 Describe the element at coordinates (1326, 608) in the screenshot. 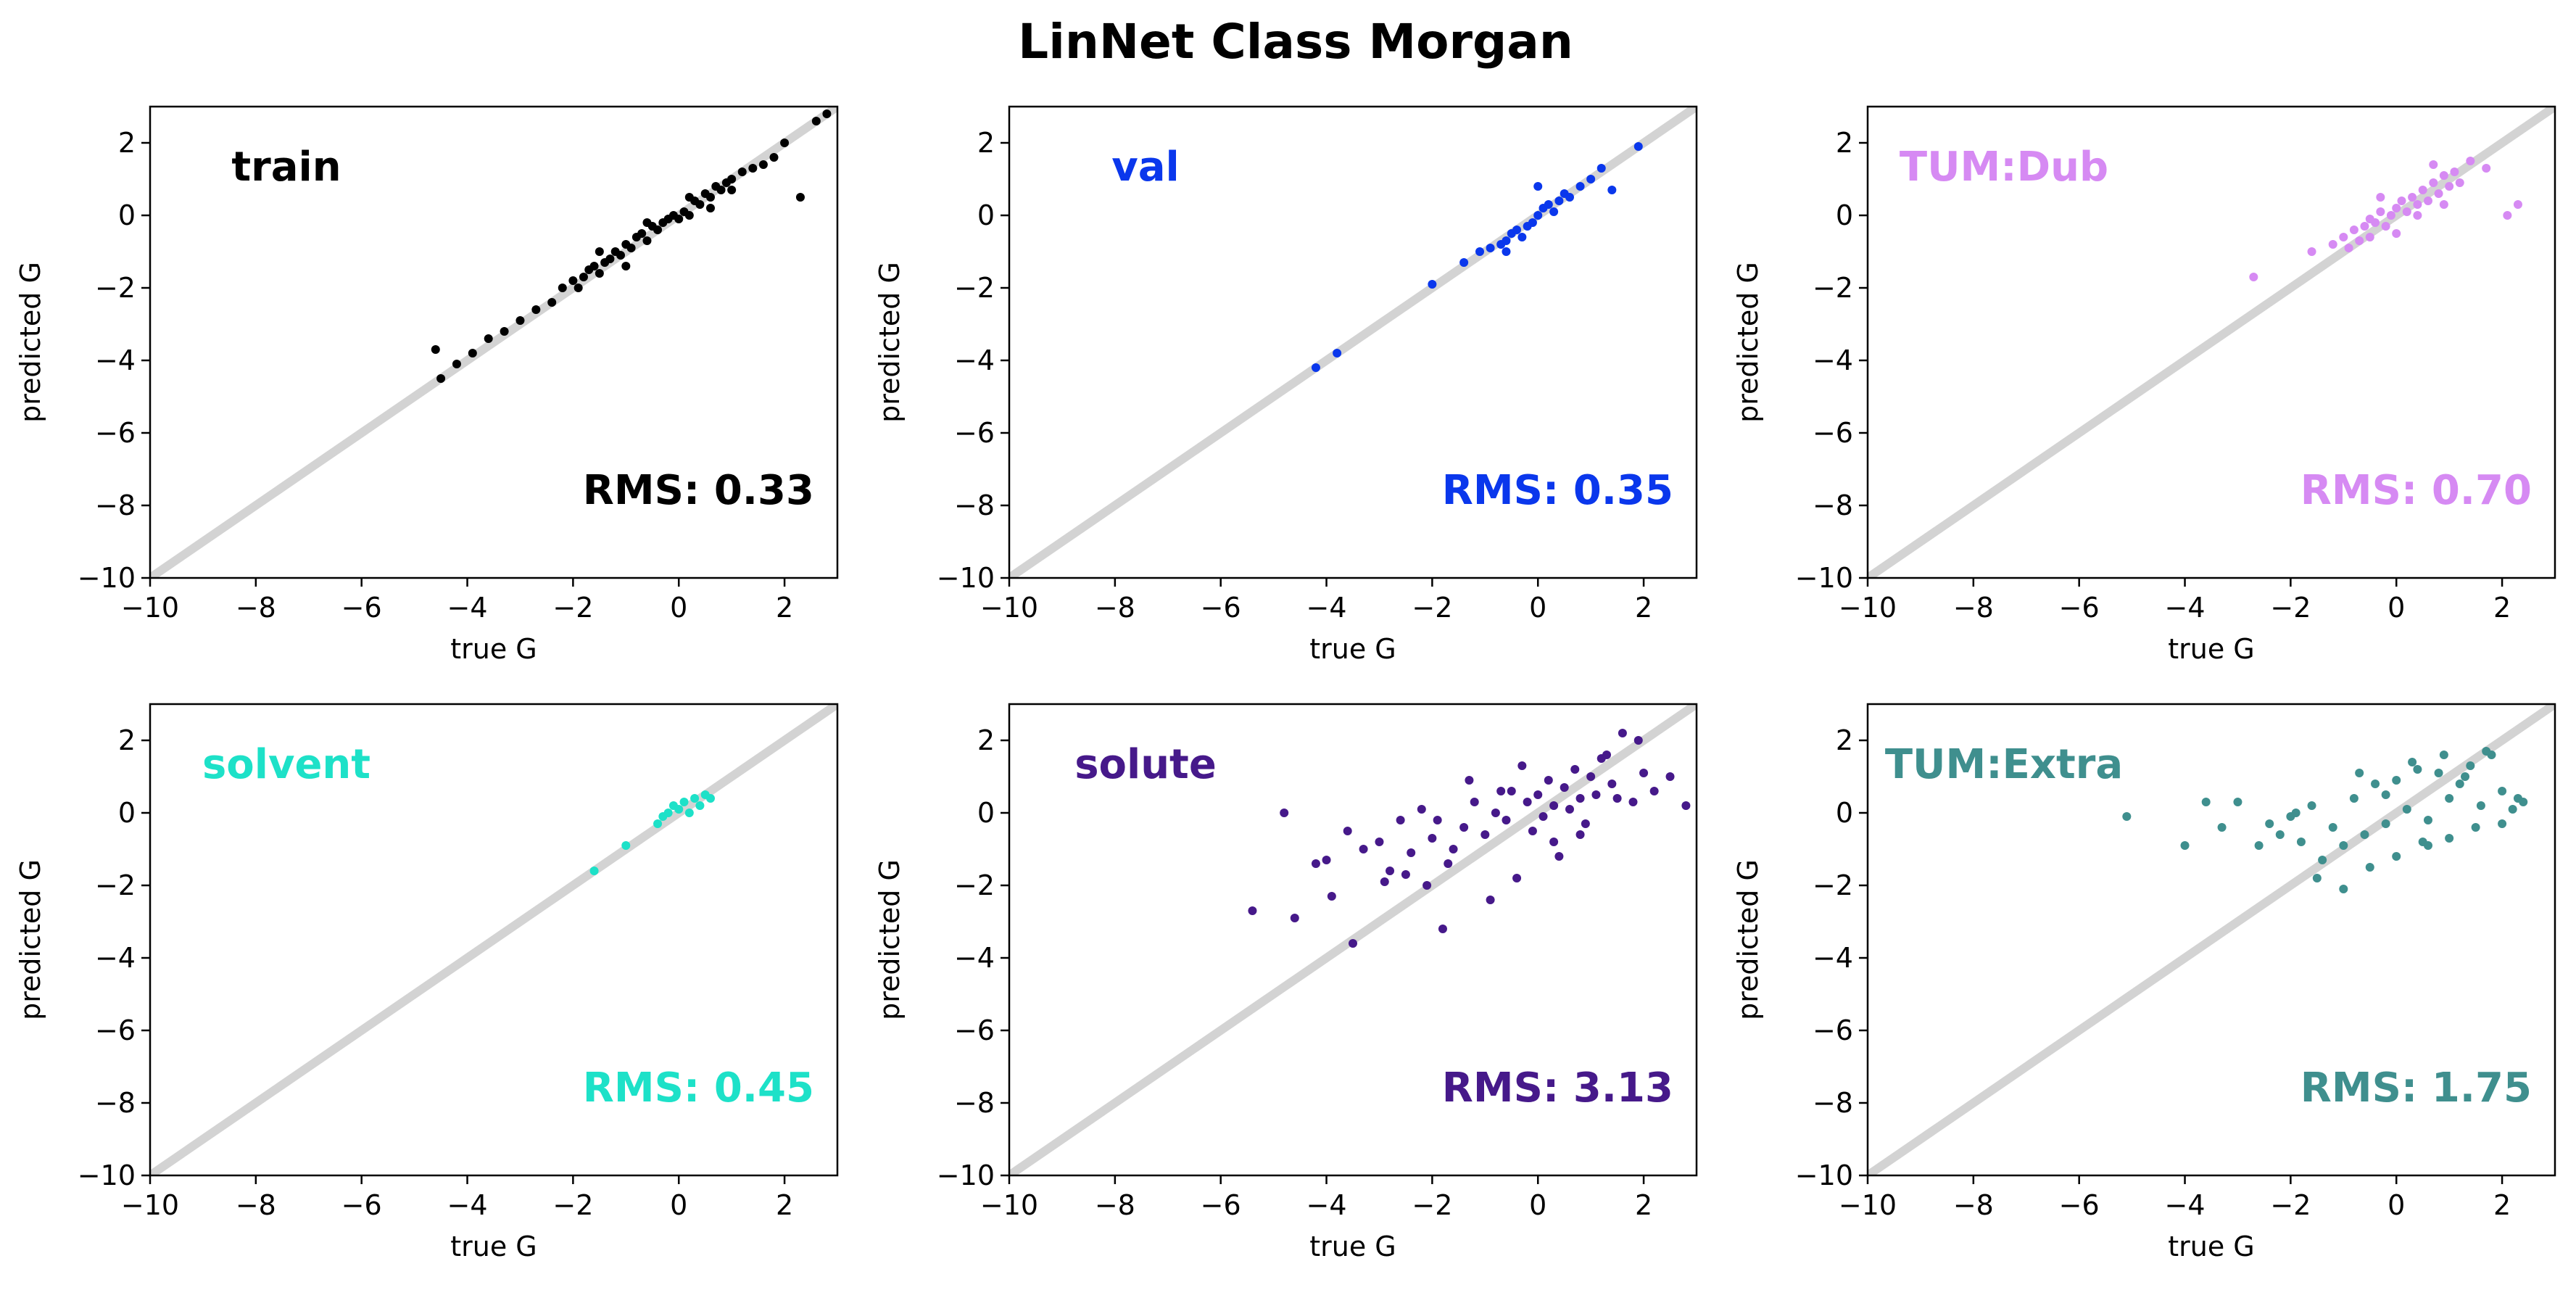

I see `x-tick-label: −4` at that location.